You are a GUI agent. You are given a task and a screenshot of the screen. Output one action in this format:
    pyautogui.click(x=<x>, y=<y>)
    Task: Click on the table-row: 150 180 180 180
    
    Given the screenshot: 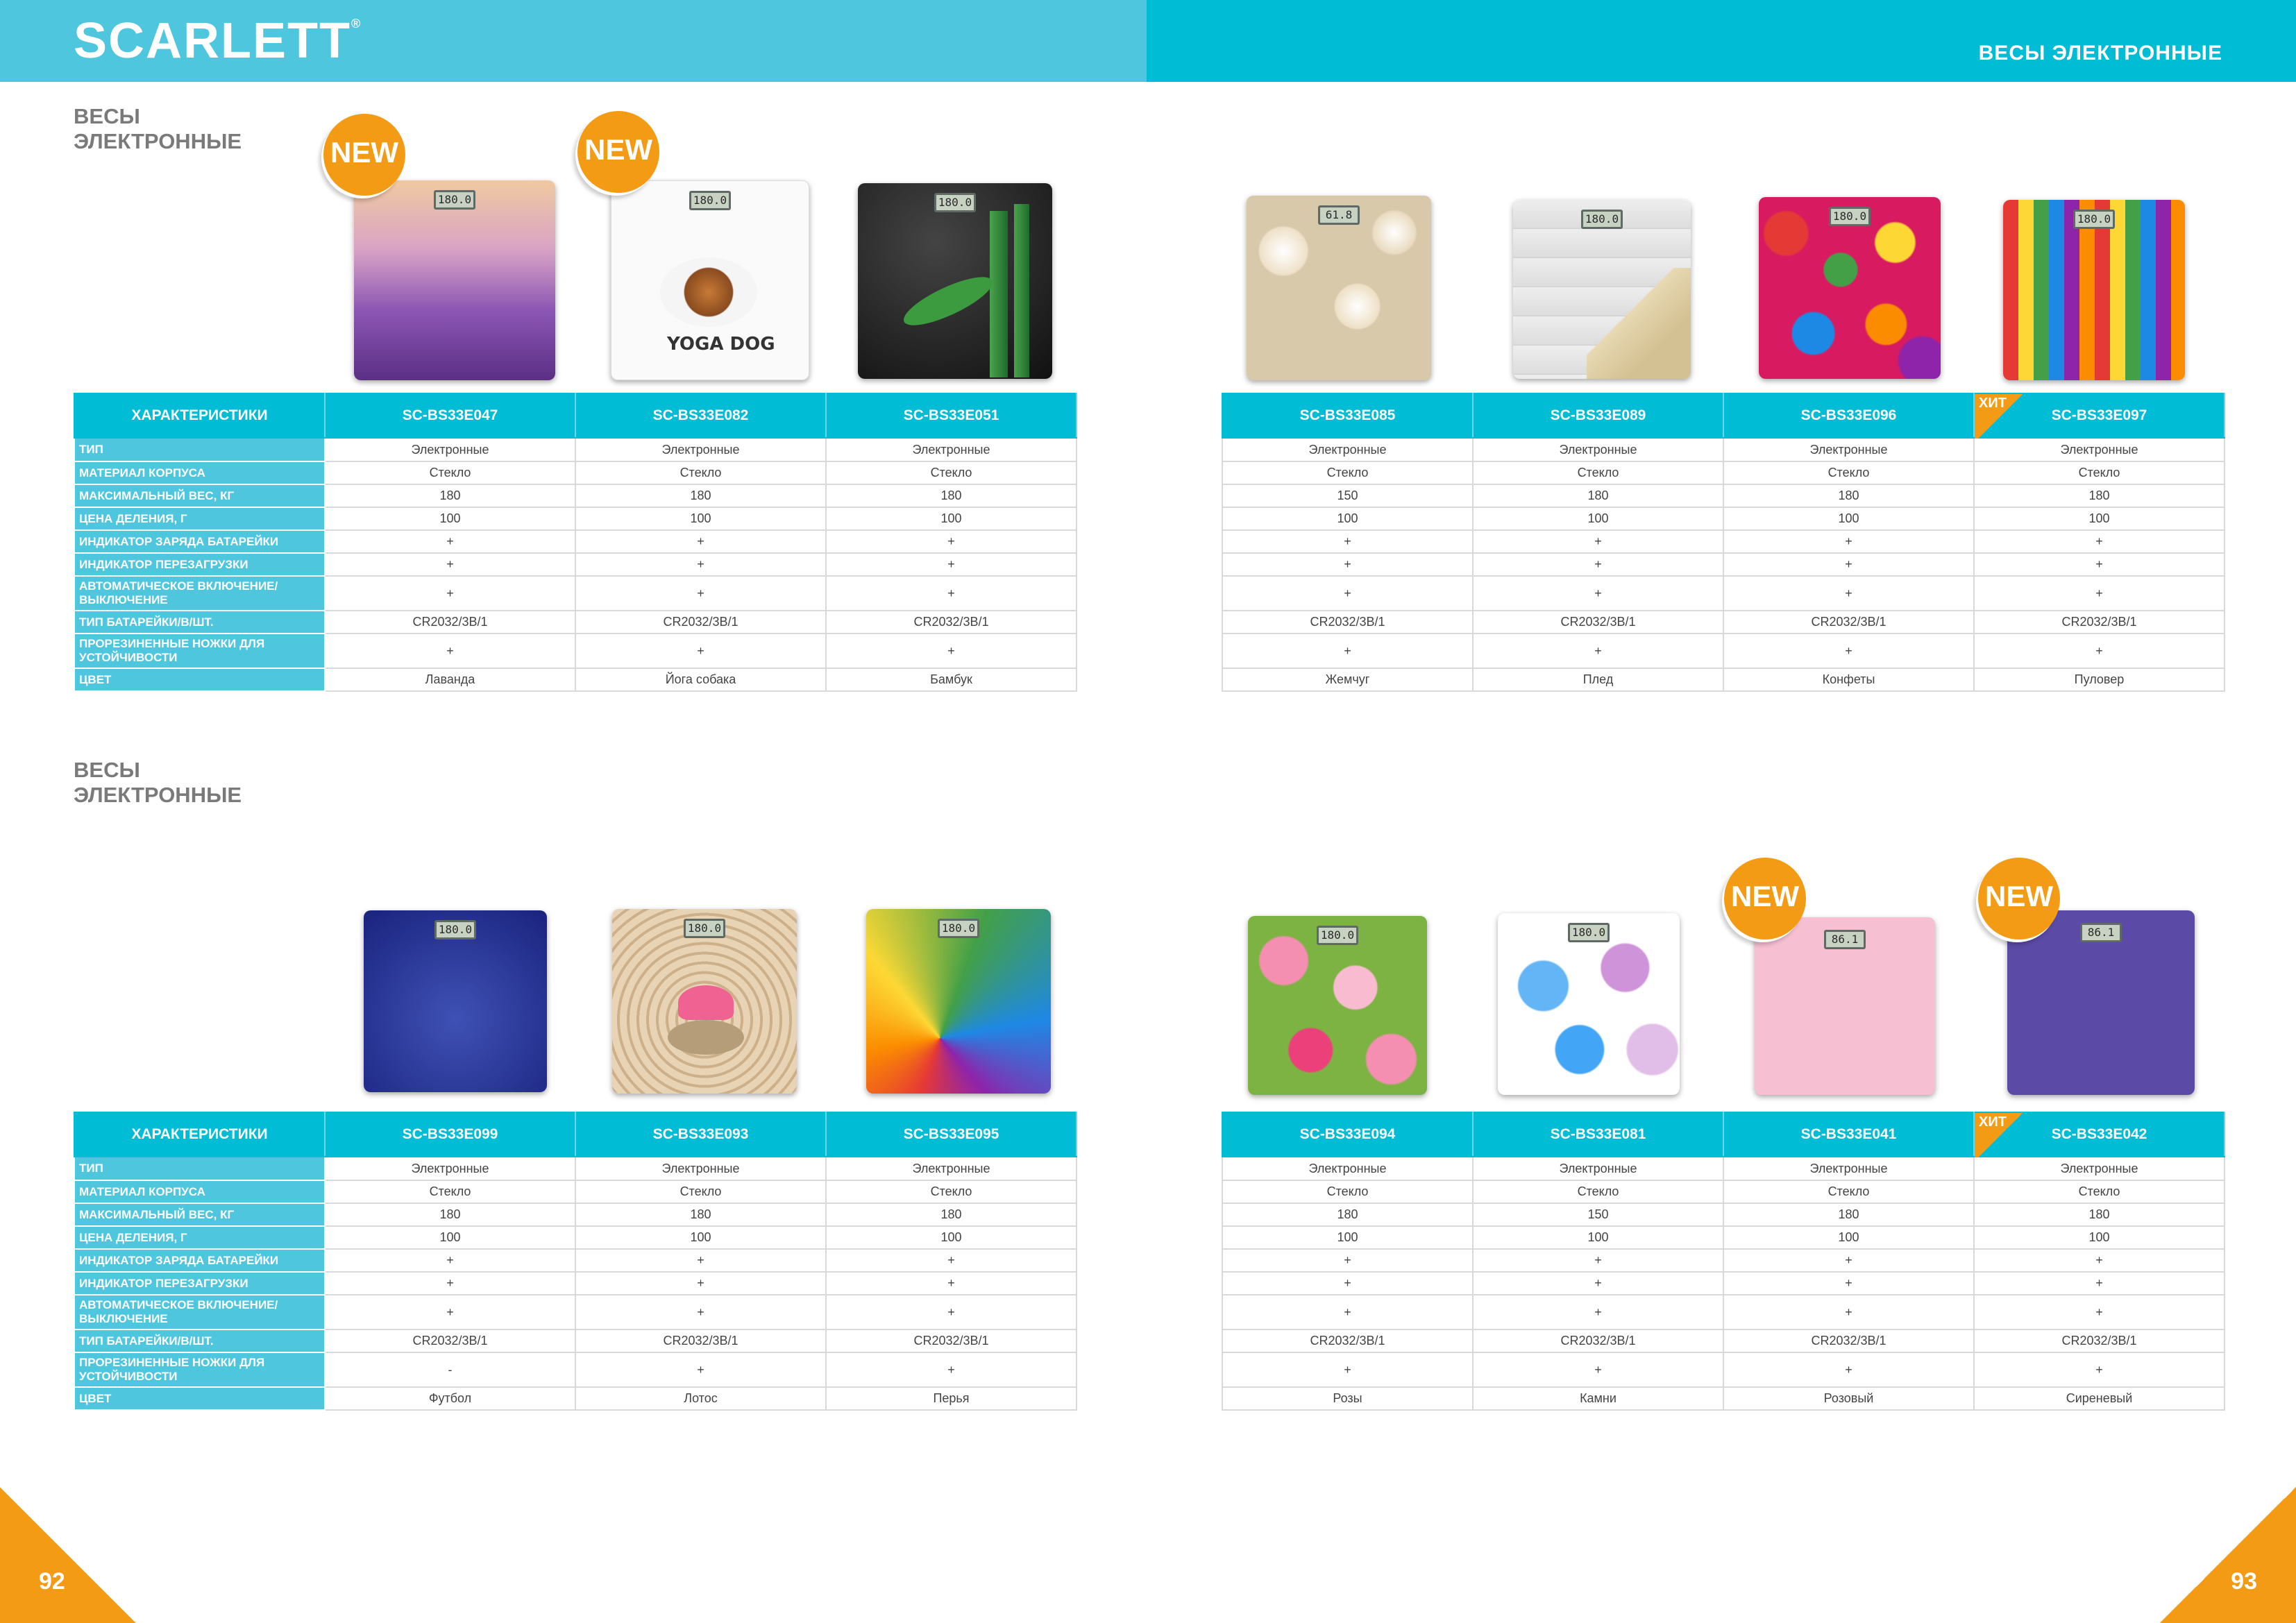 What is the action you would take?
    pyautogui.click(x=1723, y=496)
    